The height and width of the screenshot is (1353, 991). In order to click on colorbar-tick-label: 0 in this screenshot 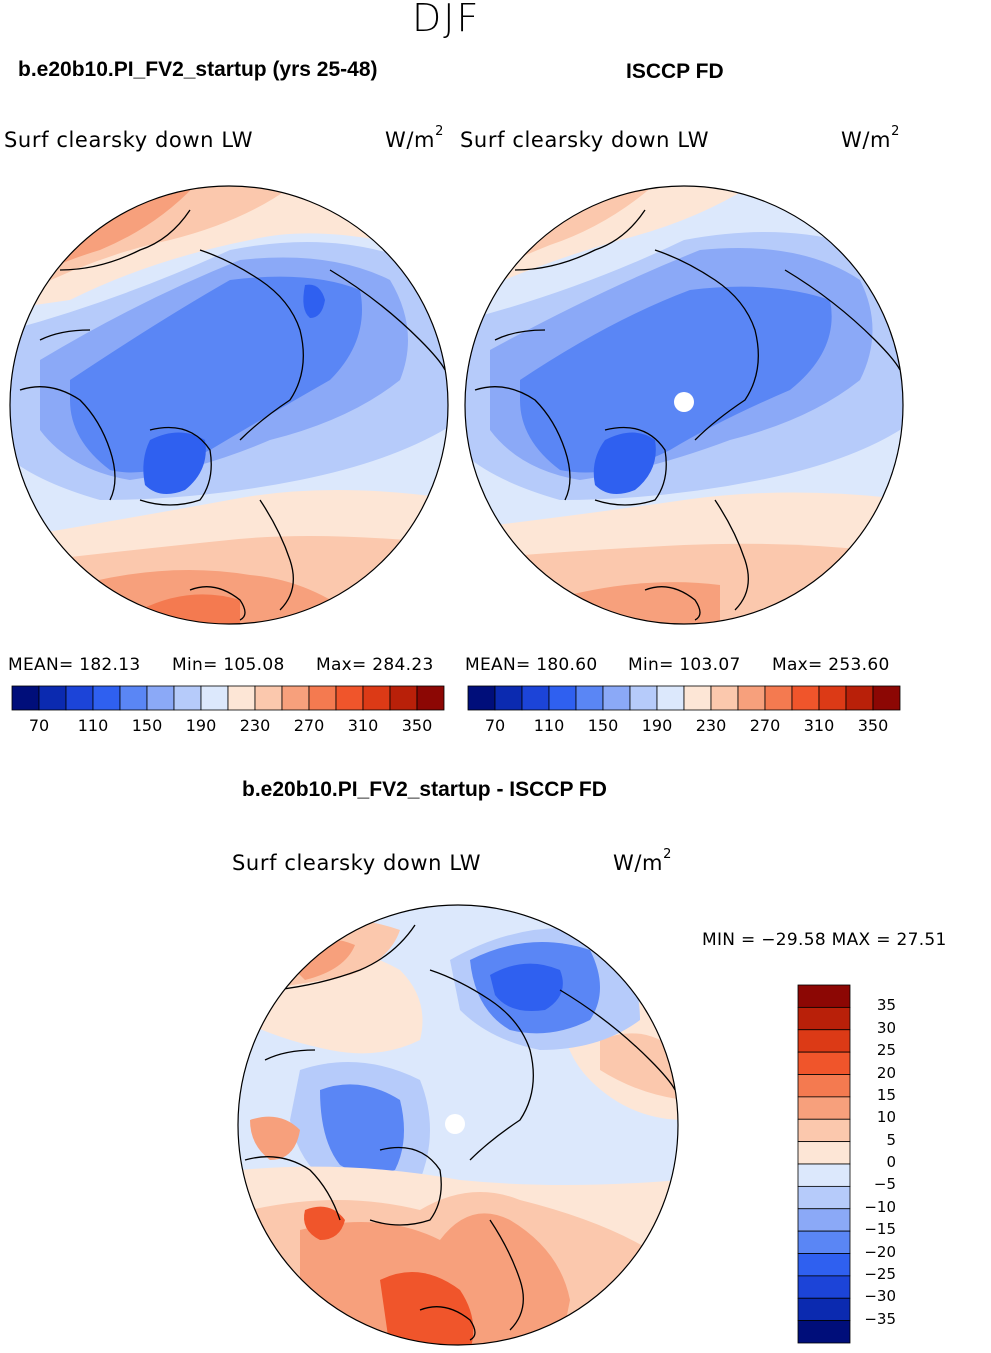, I will do `click(891, 1162)`.